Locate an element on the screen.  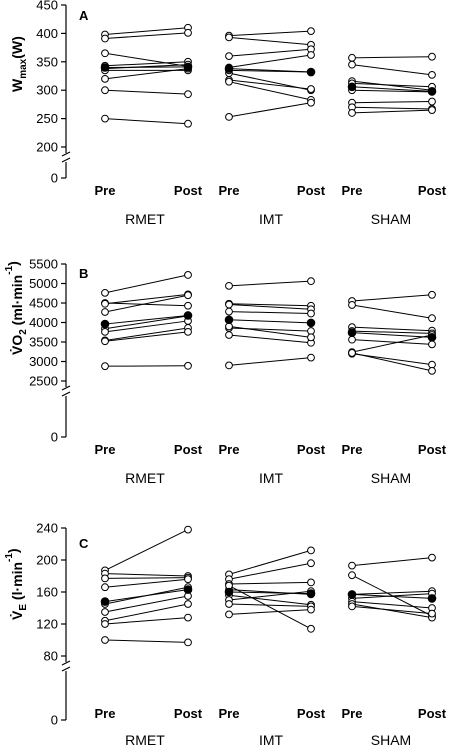
y-tick-label: 240 is located at coordinates (47, 528).